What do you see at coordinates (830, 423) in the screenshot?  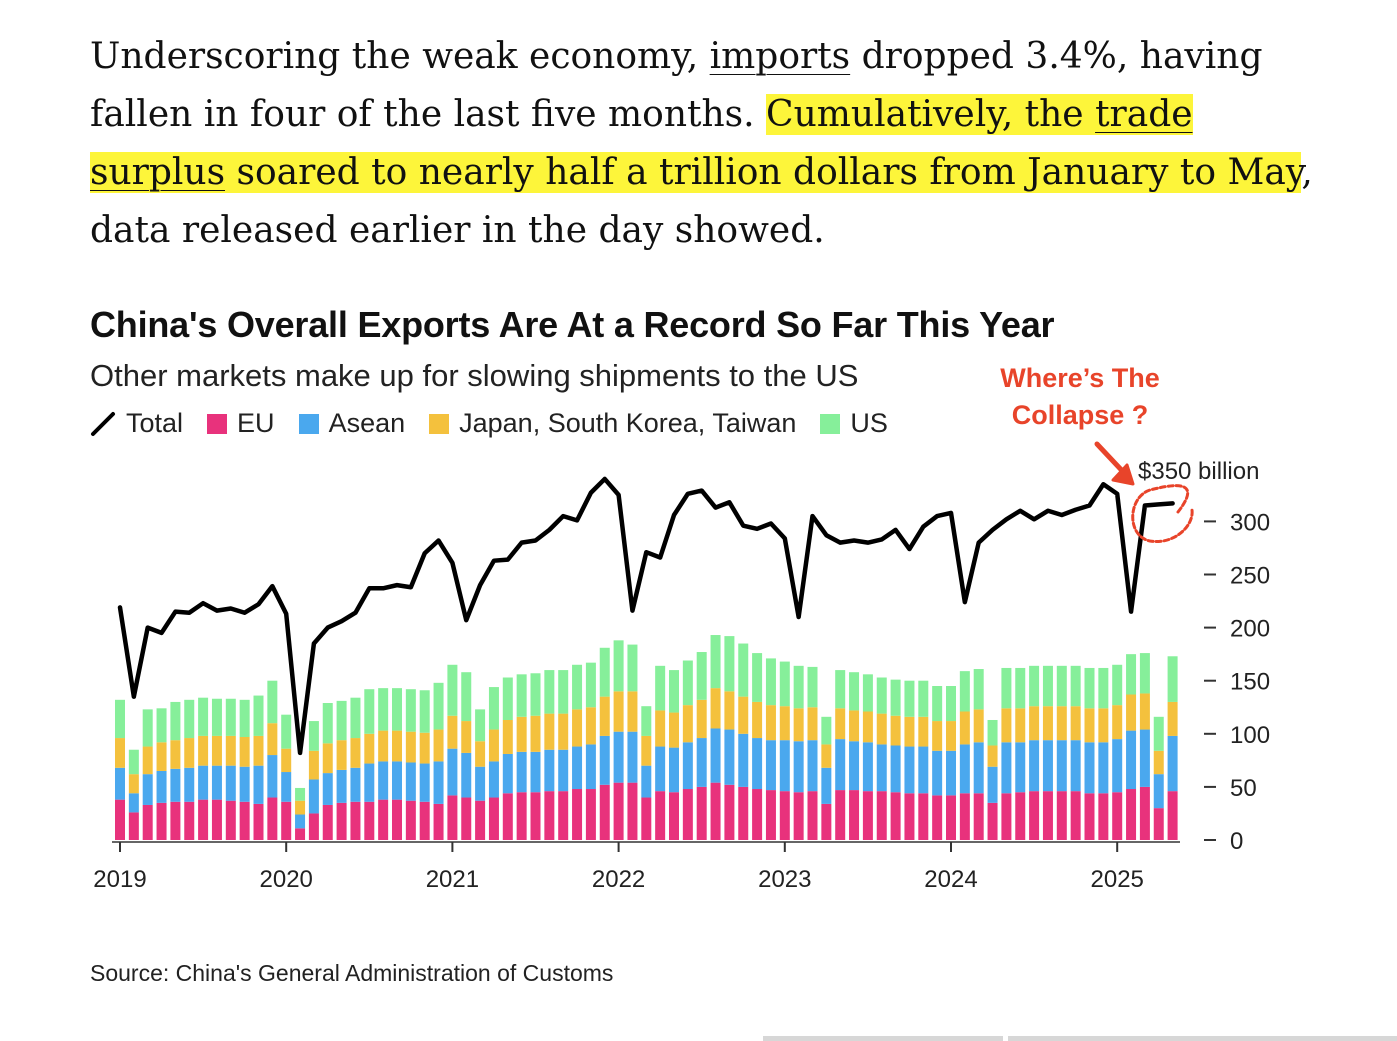 I see `us-swatch` at bounding box center [830, 423].